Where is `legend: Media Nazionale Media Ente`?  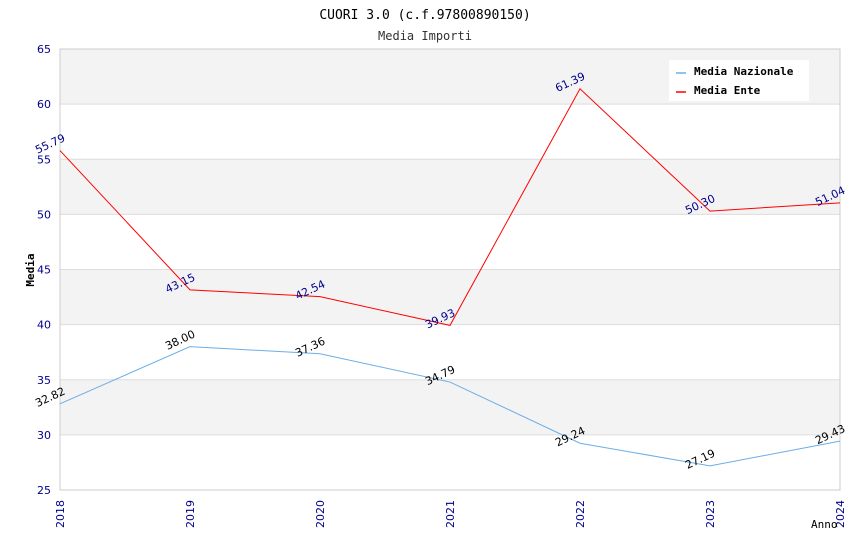
legend: Media Nazionale Media Ente is located at coordinates (739, 80).